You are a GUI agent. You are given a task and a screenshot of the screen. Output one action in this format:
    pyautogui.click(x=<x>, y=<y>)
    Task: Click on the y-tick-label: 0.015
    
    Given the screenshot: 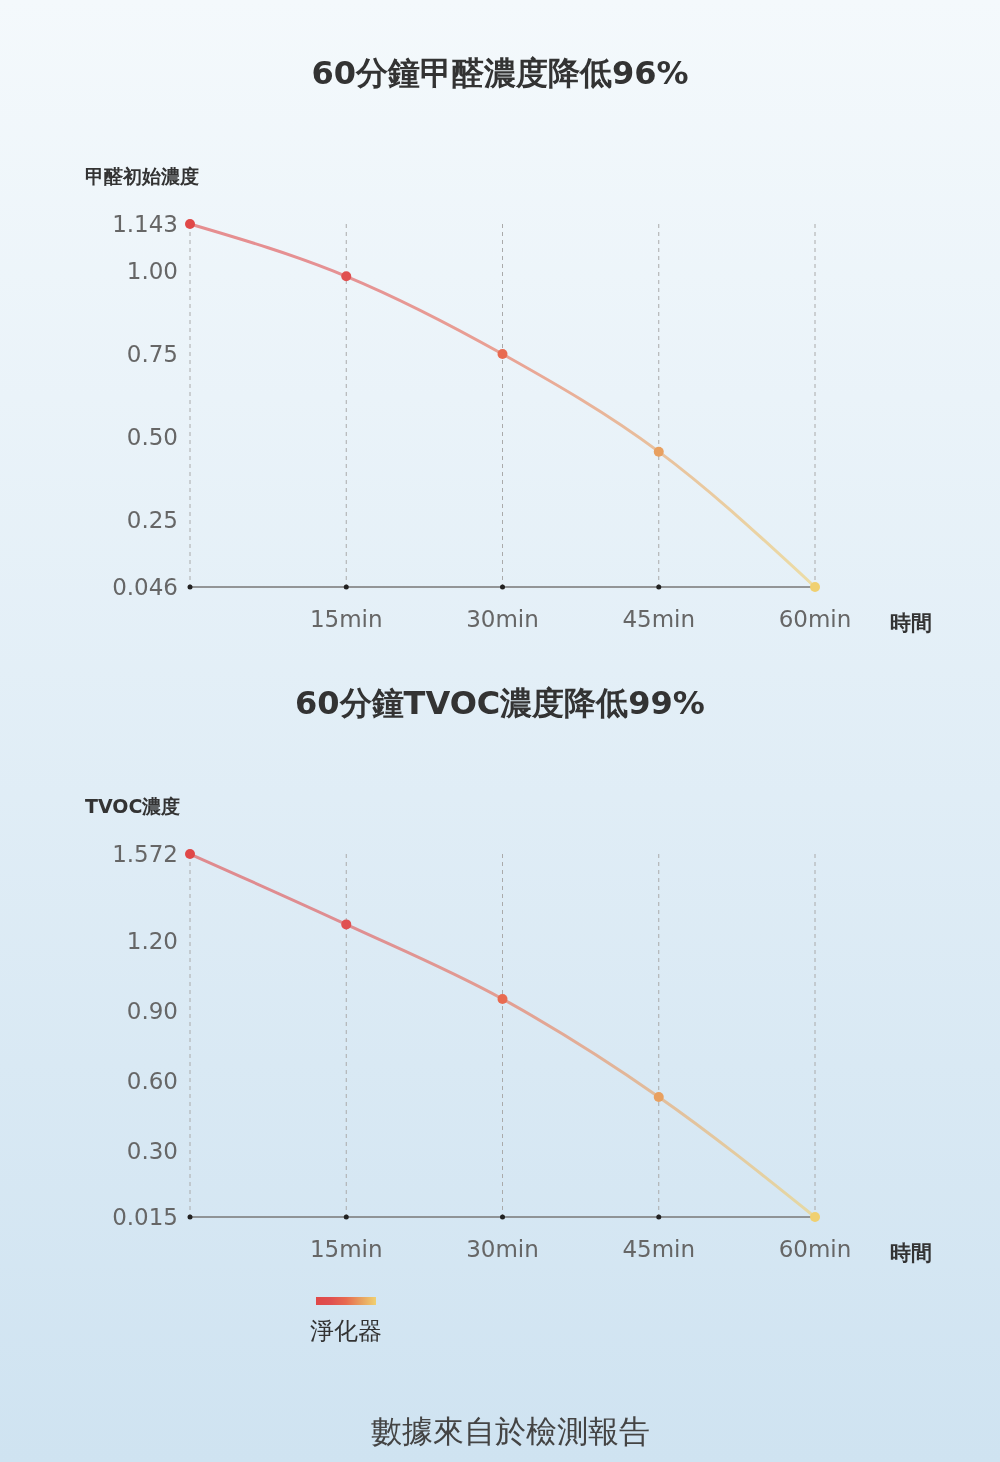 What is the action you would take?
    pyautogui.click(x=145, y=1217)
    